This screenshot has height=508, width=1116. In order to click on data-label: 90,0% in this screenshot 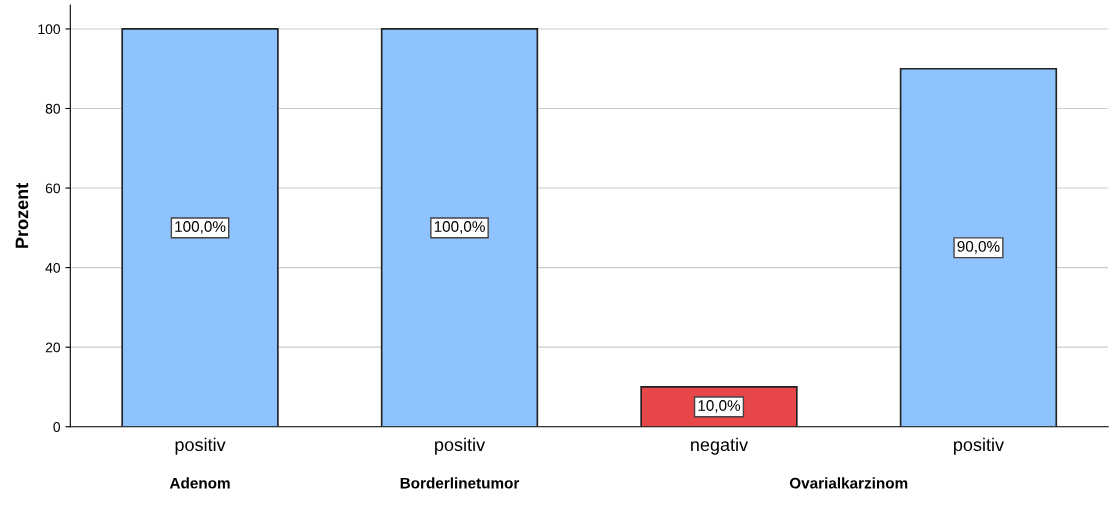, I will do `click(978, 247)`.